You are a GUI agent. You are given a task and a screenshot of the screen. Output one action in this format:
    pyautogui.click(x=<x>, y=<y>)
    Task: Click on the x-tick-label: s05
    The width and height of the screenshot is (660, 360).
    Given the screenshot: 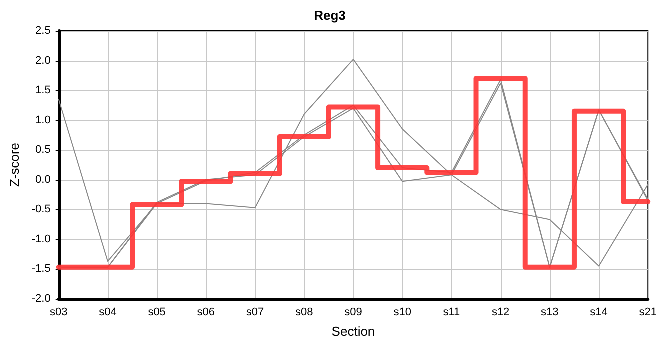 What is the action you would take?
    pyautogui.click(x=157, y=312)
    